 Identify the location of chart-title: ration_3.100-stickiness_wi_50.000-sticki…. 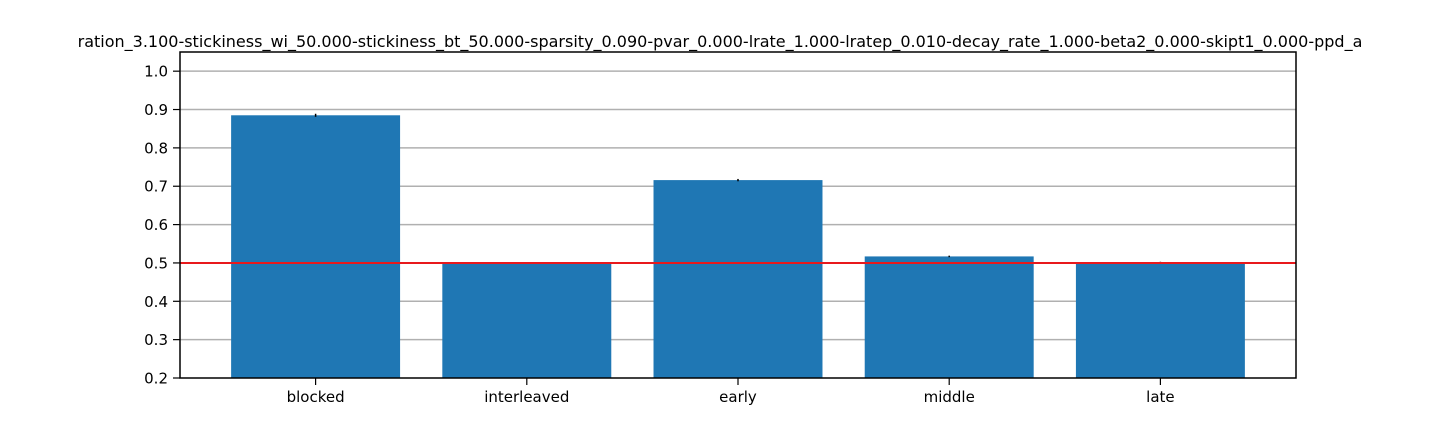
(720, 42).